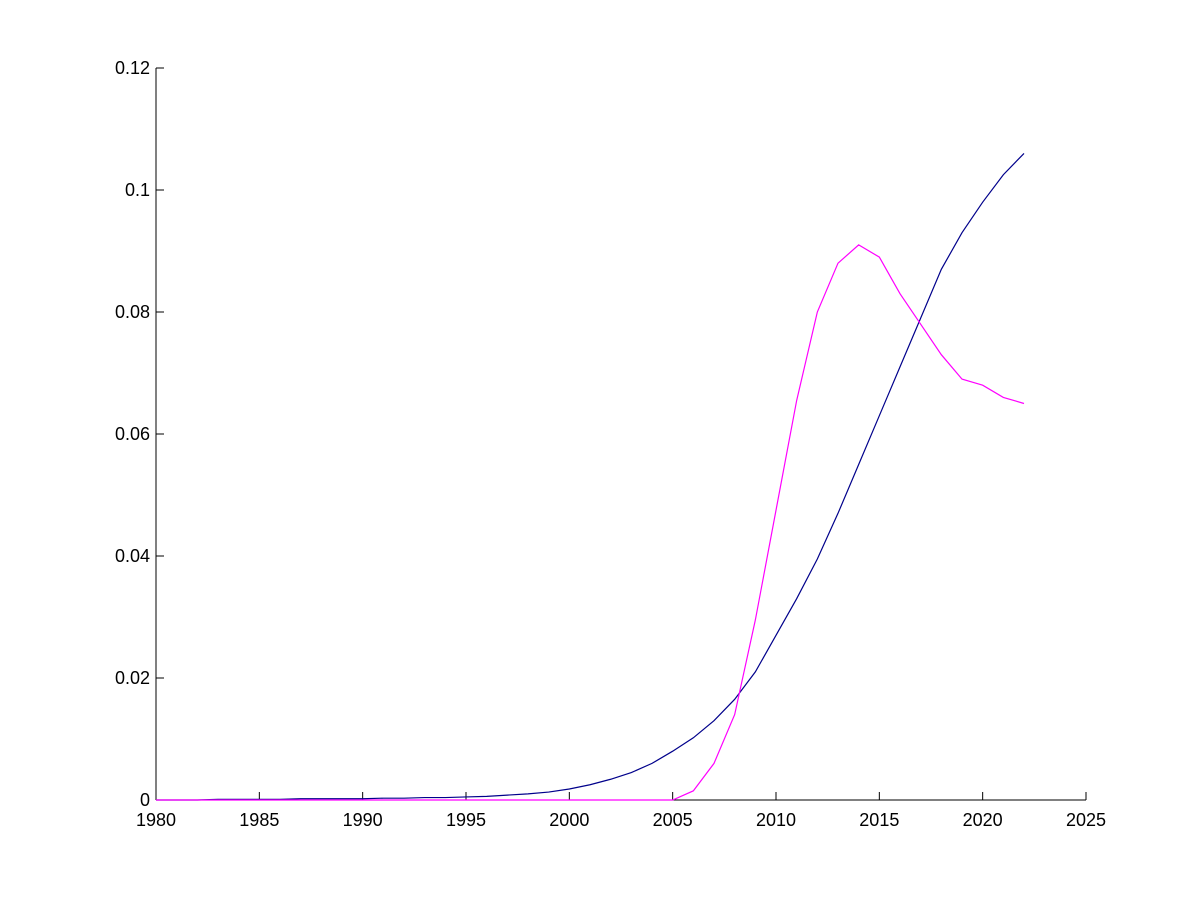  Describe the element at coordinates (569, 820) in the screenshot. I see `x-tick-label: 2000` at that location.